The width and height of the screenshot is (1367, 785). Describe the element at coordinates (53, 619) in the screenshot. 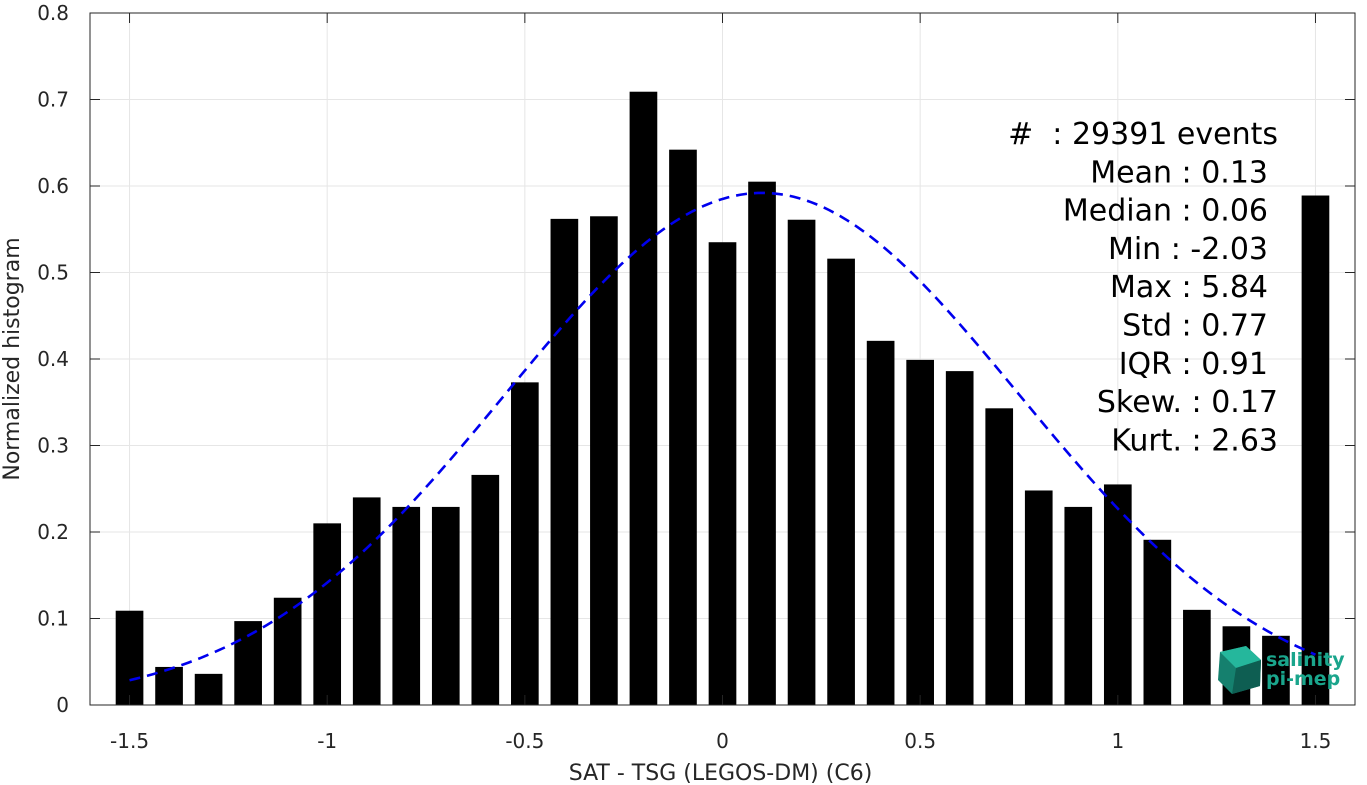

I see `y-tick-label: 0.1` at that location.